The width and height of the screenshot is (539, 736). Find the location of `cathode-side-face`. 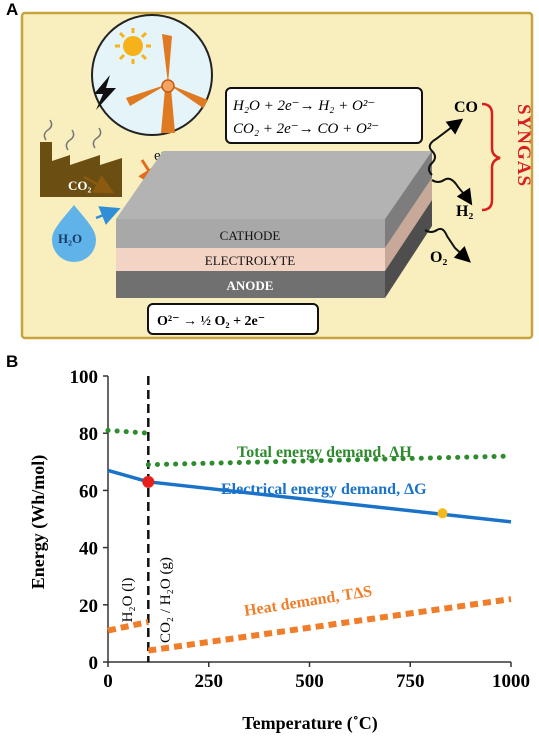

cathode-side-face is located at coordinates (408, 199).